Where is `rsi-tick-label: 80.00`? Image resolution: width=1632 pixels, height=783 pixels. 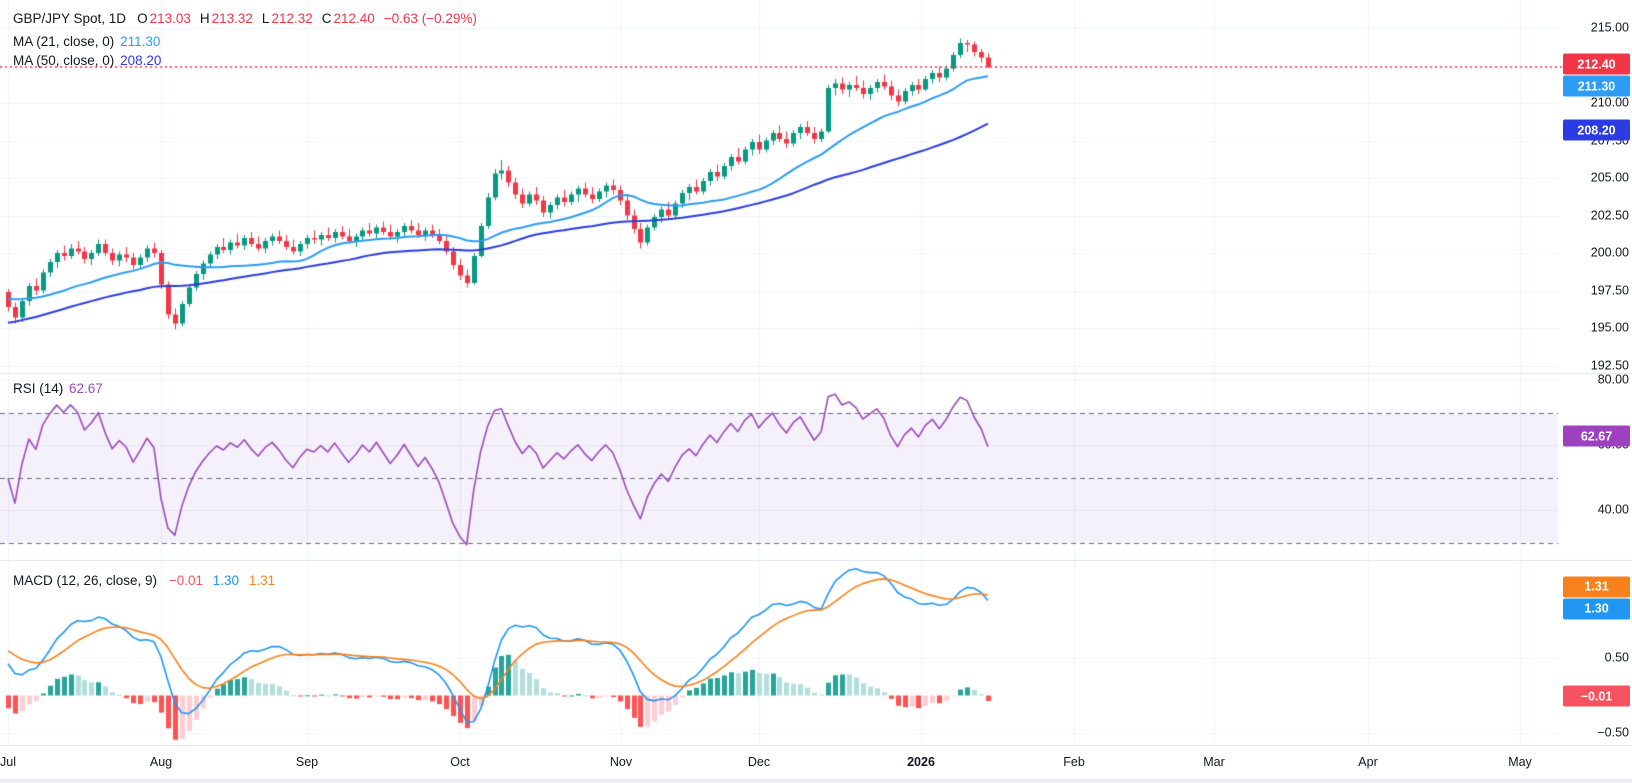
rsi-tick-label: 80.00 is located at coordinates (1613, 379).